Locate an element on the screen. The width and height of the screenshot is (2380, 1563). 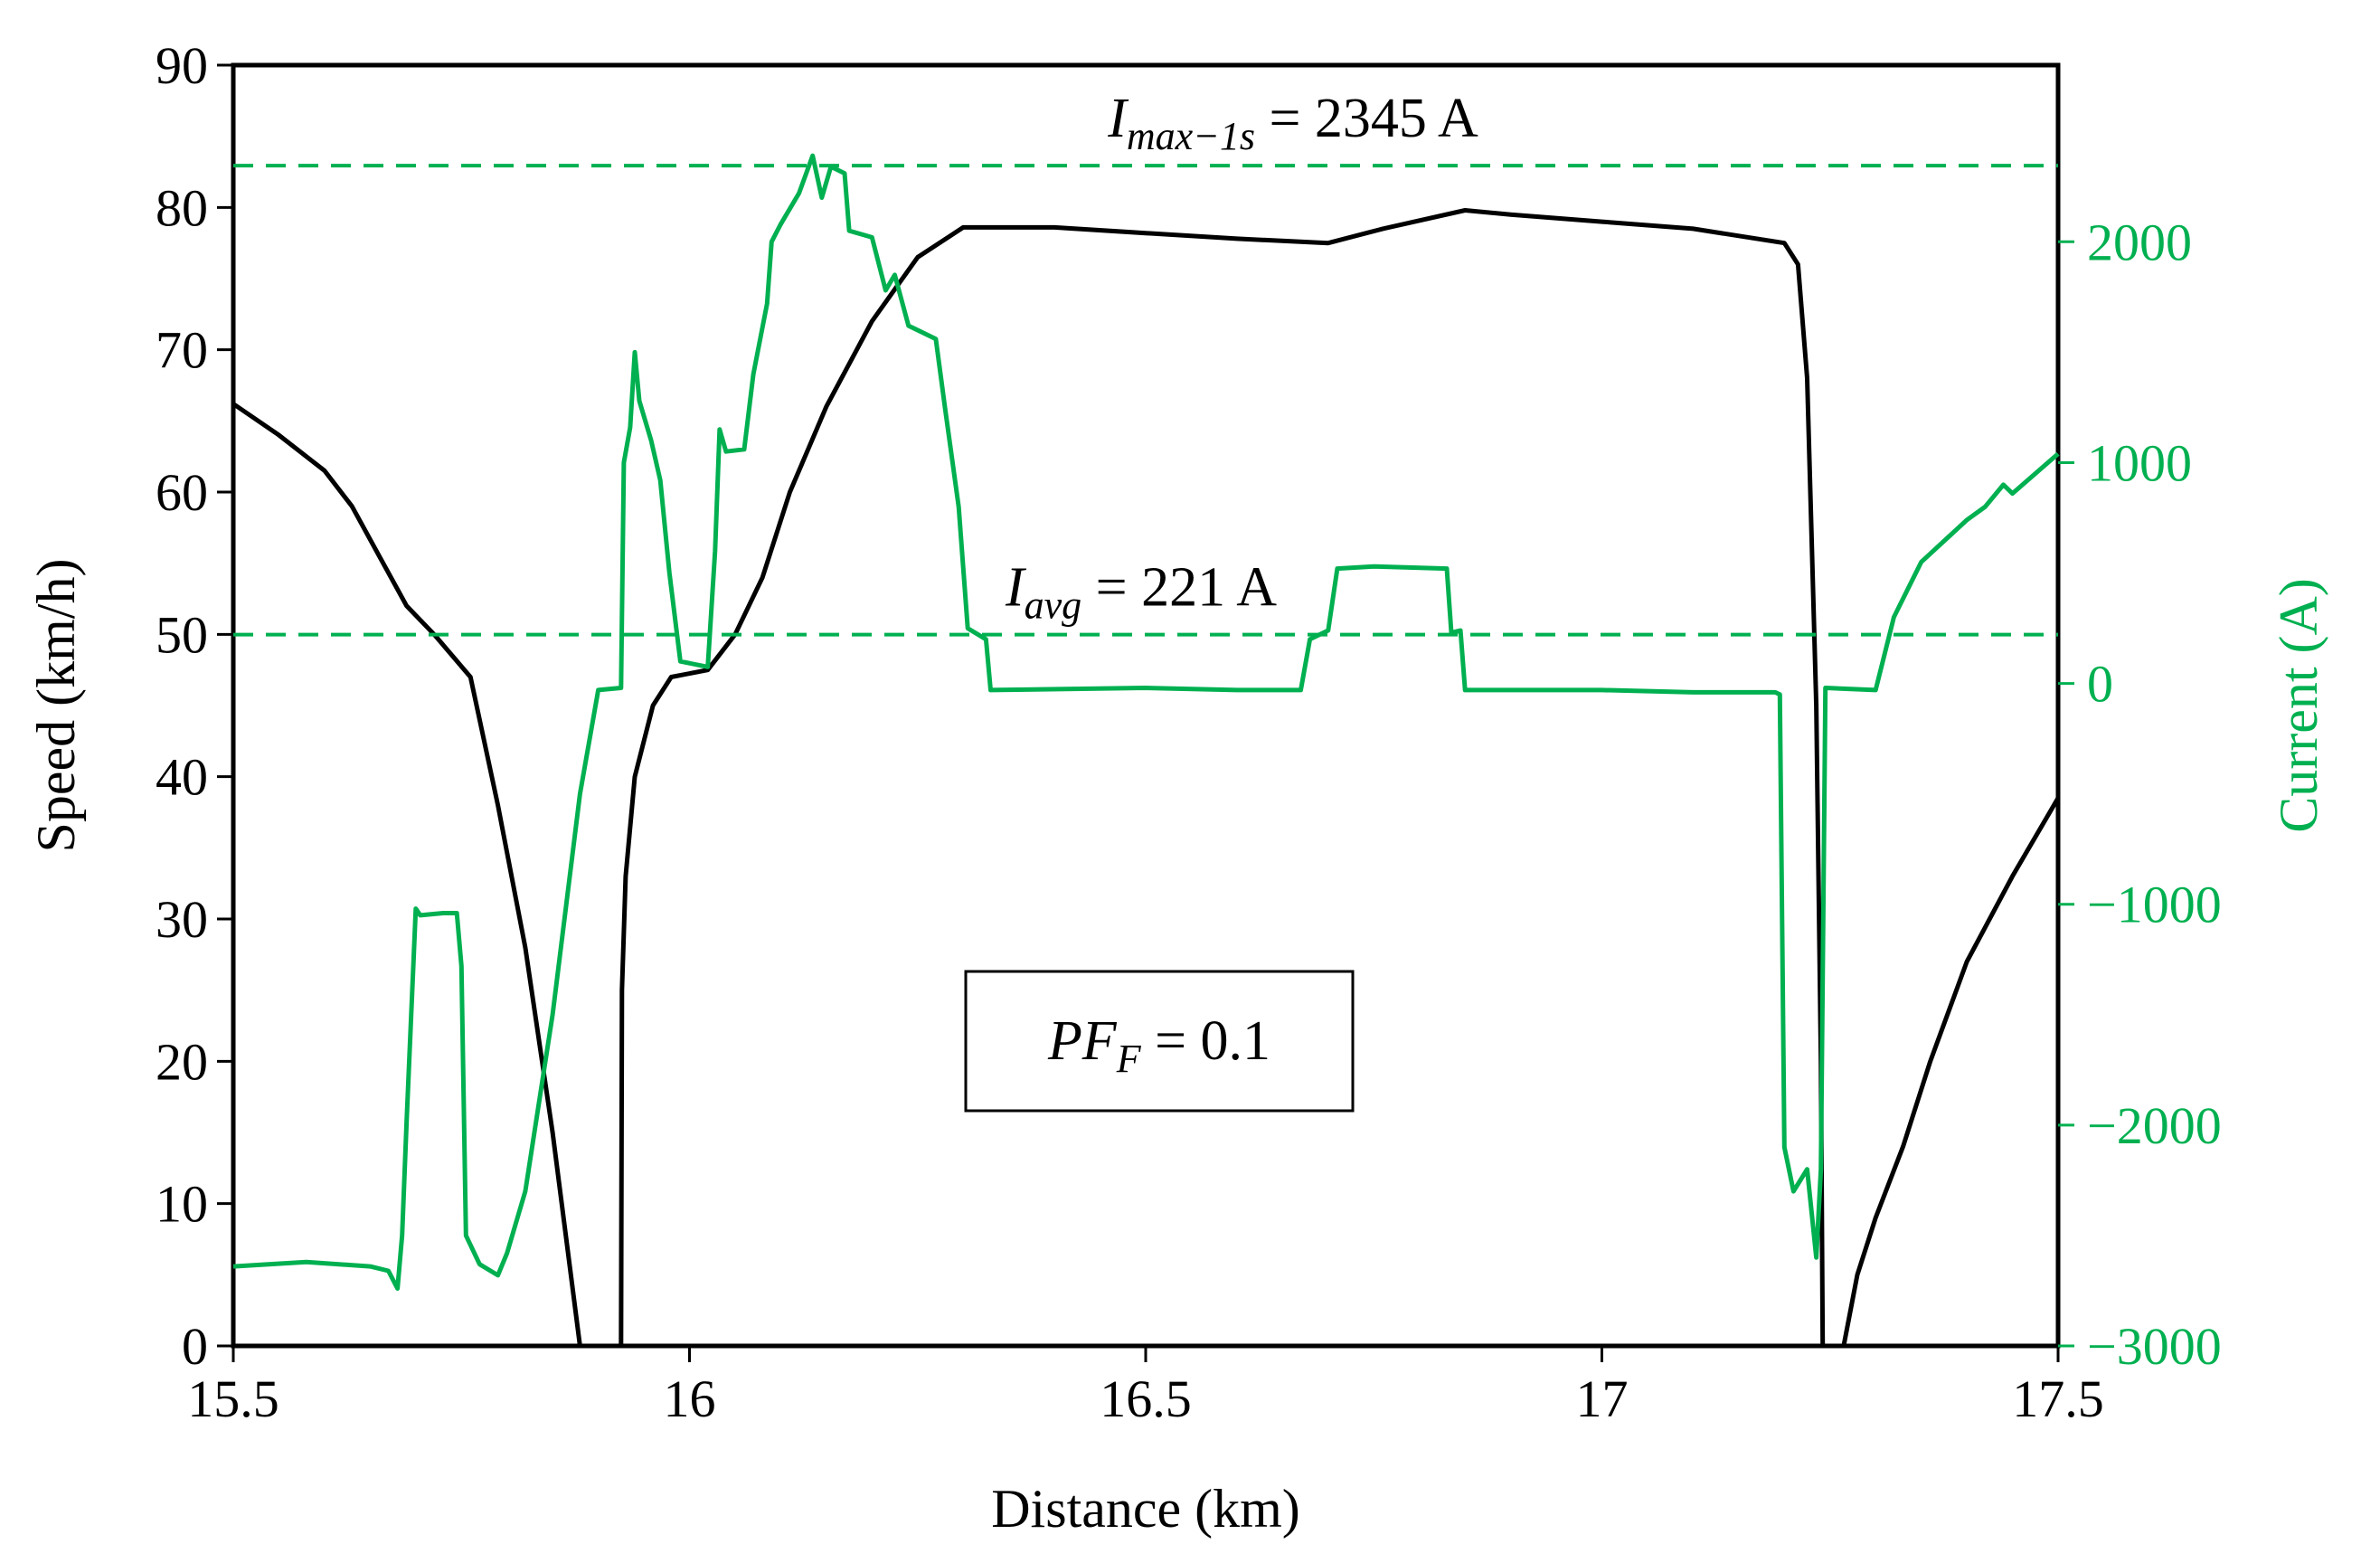
y-left-tick-label-7: 70 is located at coordinates (182, 350).